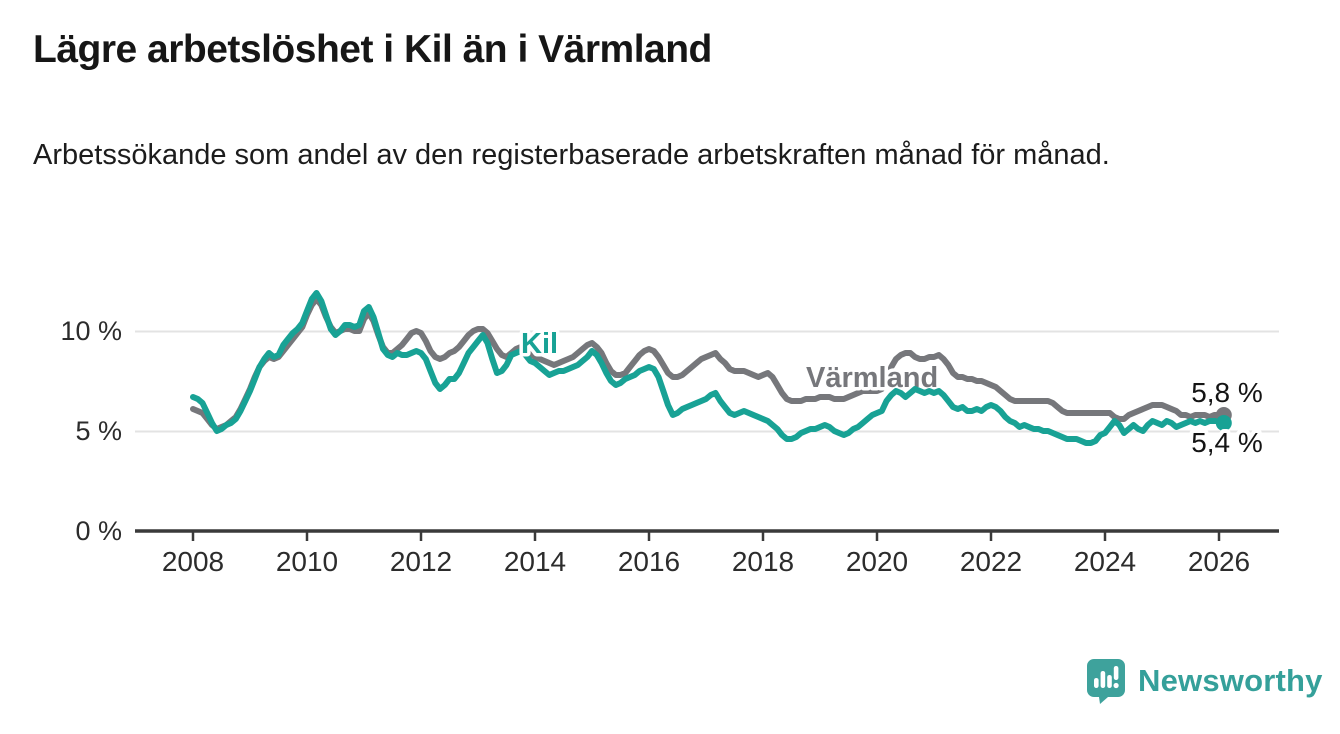 The height and width of the screenshot is (734, 1340). Describe the element at coordinates (708, 364) in the screenshot. I see `varmland-line-series` at that location.